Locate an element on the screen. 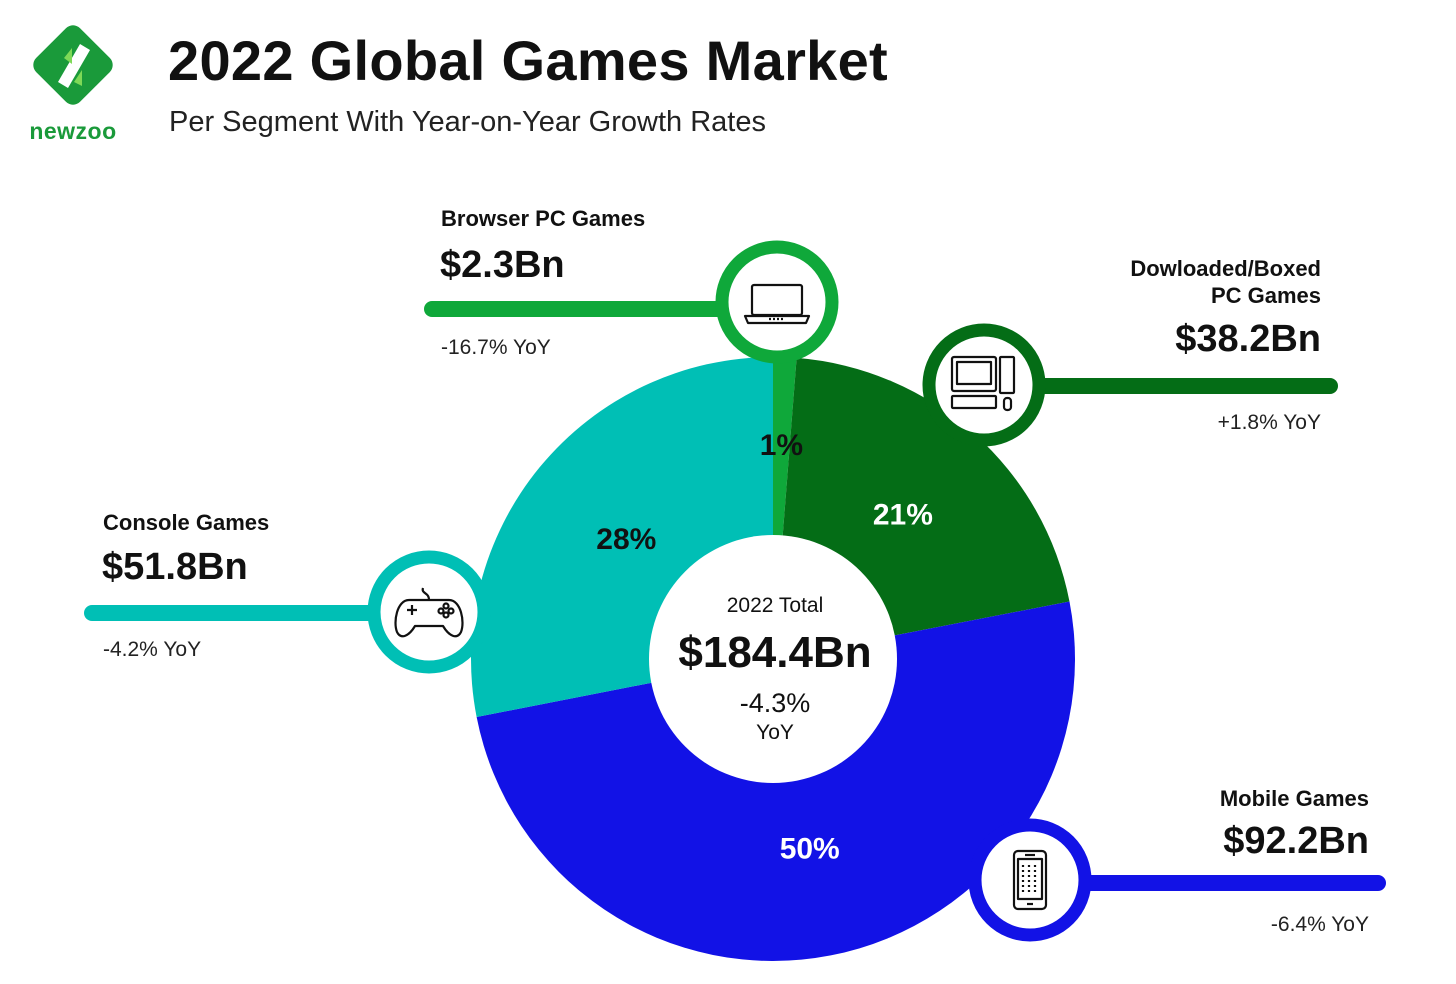  browser-segment-name: Browser PC Games is located at coordinates (543, 218).